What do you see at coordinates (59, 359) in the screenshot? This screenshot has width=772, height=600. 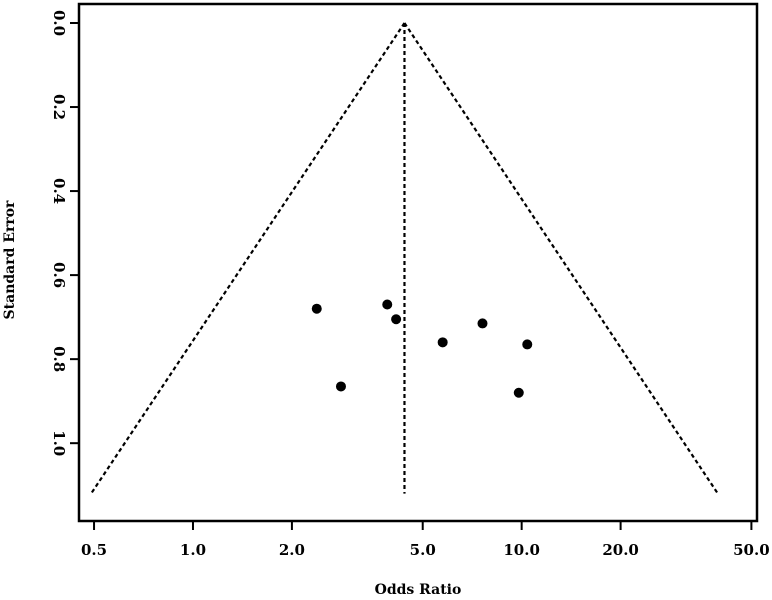 I see `y-tick-label: 0.8` at bounding box center [59, 359].